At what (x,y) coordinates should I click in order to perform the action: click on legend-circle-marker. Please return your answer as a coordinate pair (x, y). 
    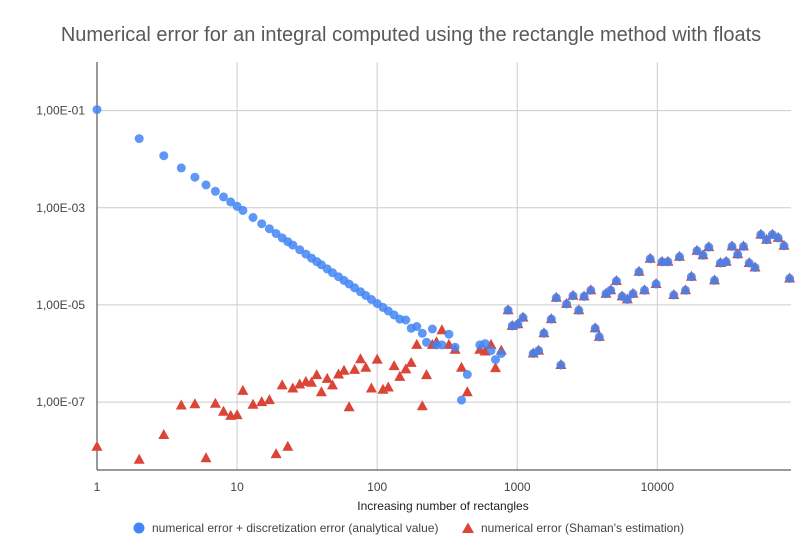
    Looking at the image, I should click on (139, 528).